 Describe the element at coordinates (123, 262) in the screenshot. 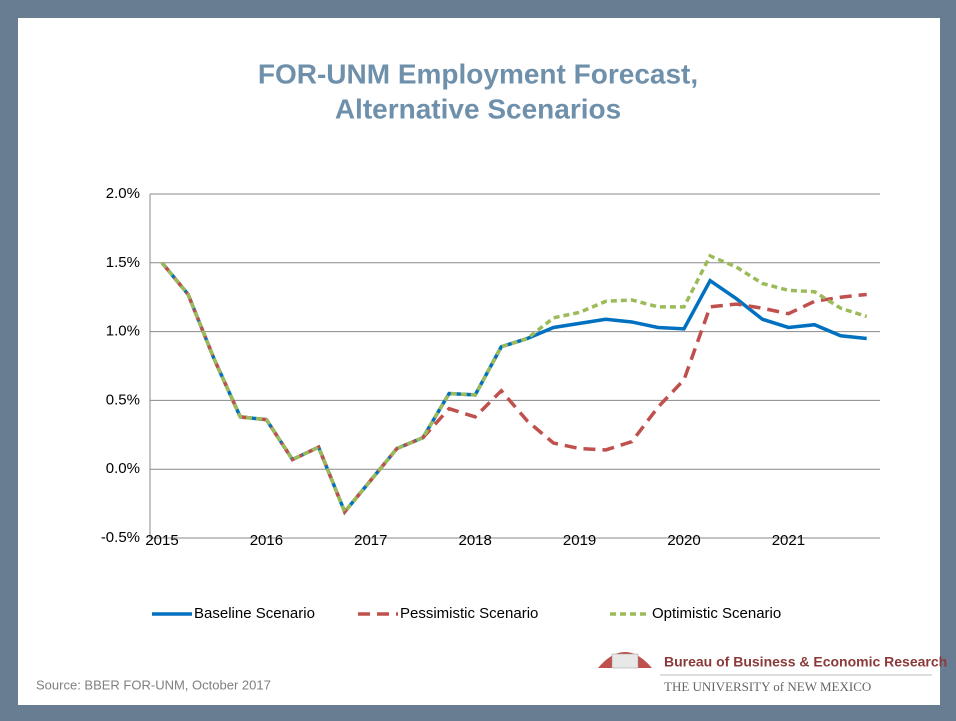

I see `y-tick-label: 1.5%` at that location.